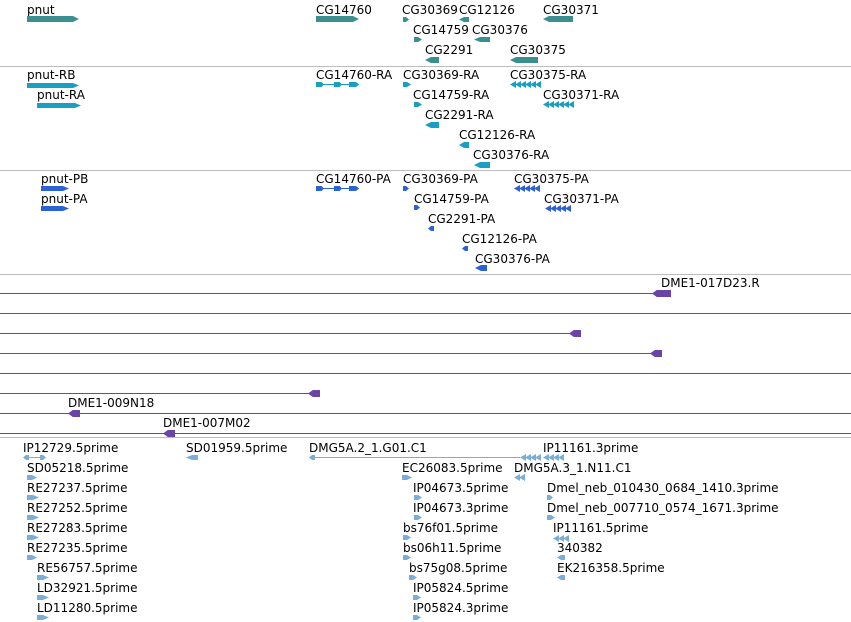  Describe the element at coordinates (425, 170) in the screenshot. I see `track-separator` at that location.